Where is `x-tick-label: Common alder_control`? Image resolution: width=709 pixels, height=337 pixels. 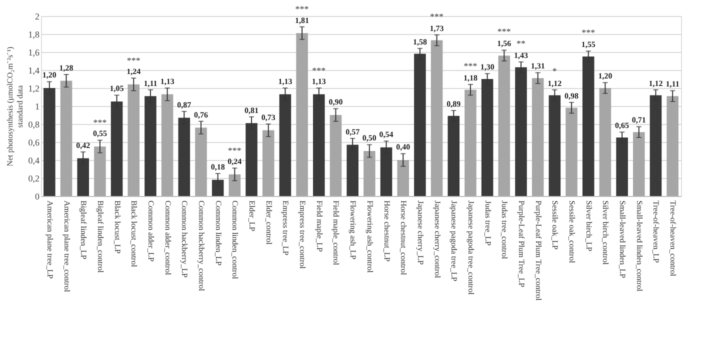 x-tick-label: Common alder_control is located at coordinates (167, 238).